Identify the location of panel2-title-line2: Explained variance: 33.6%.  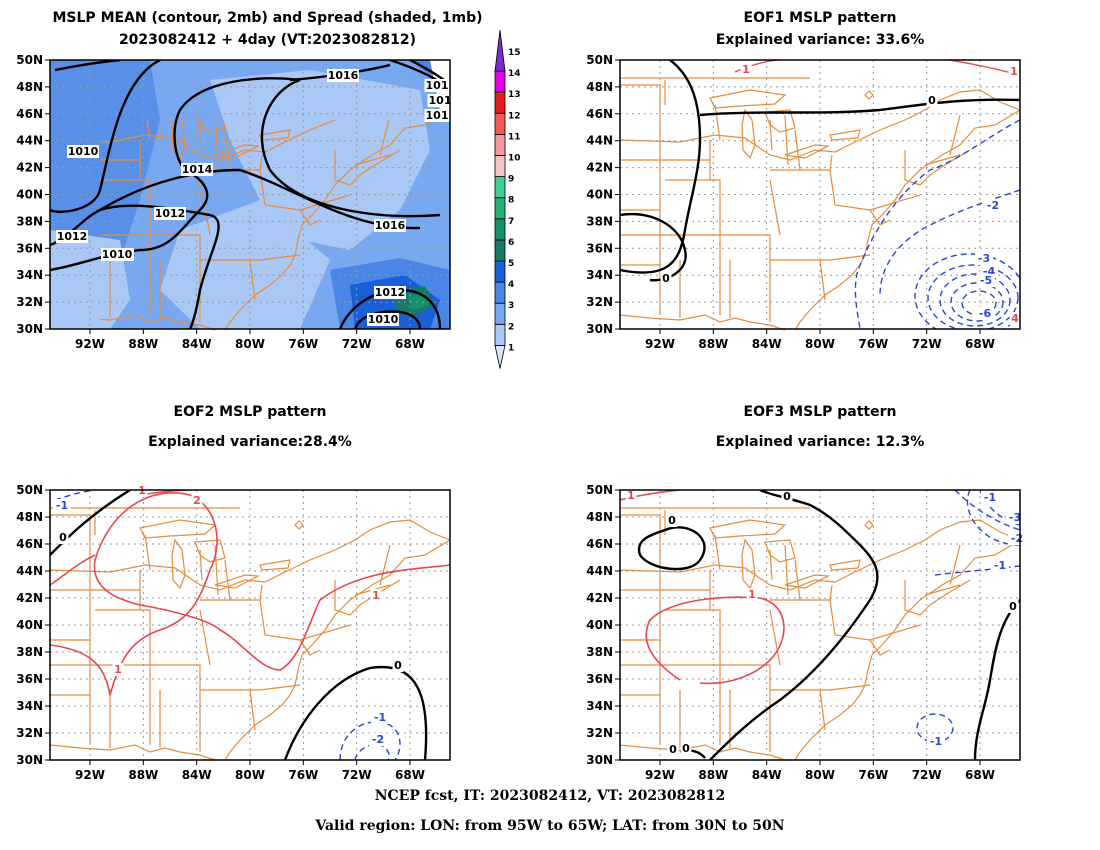
(820, 40).